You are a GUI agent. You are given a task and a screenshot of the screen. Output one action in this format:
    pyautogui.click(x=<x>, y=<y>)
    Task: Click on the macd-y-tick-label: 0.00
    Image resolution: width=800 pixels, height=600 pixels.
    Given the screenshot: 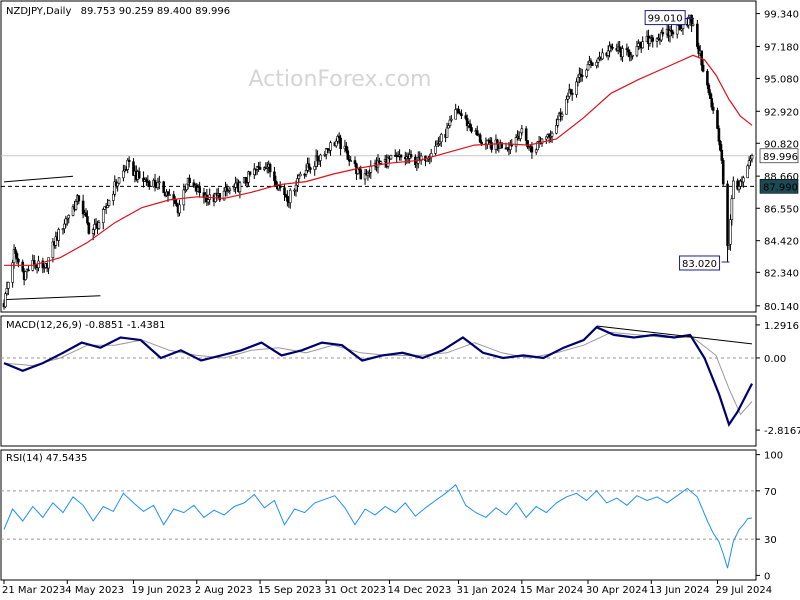 What is the action you would take?
    pyautogui.click(x=775, y=359)
    